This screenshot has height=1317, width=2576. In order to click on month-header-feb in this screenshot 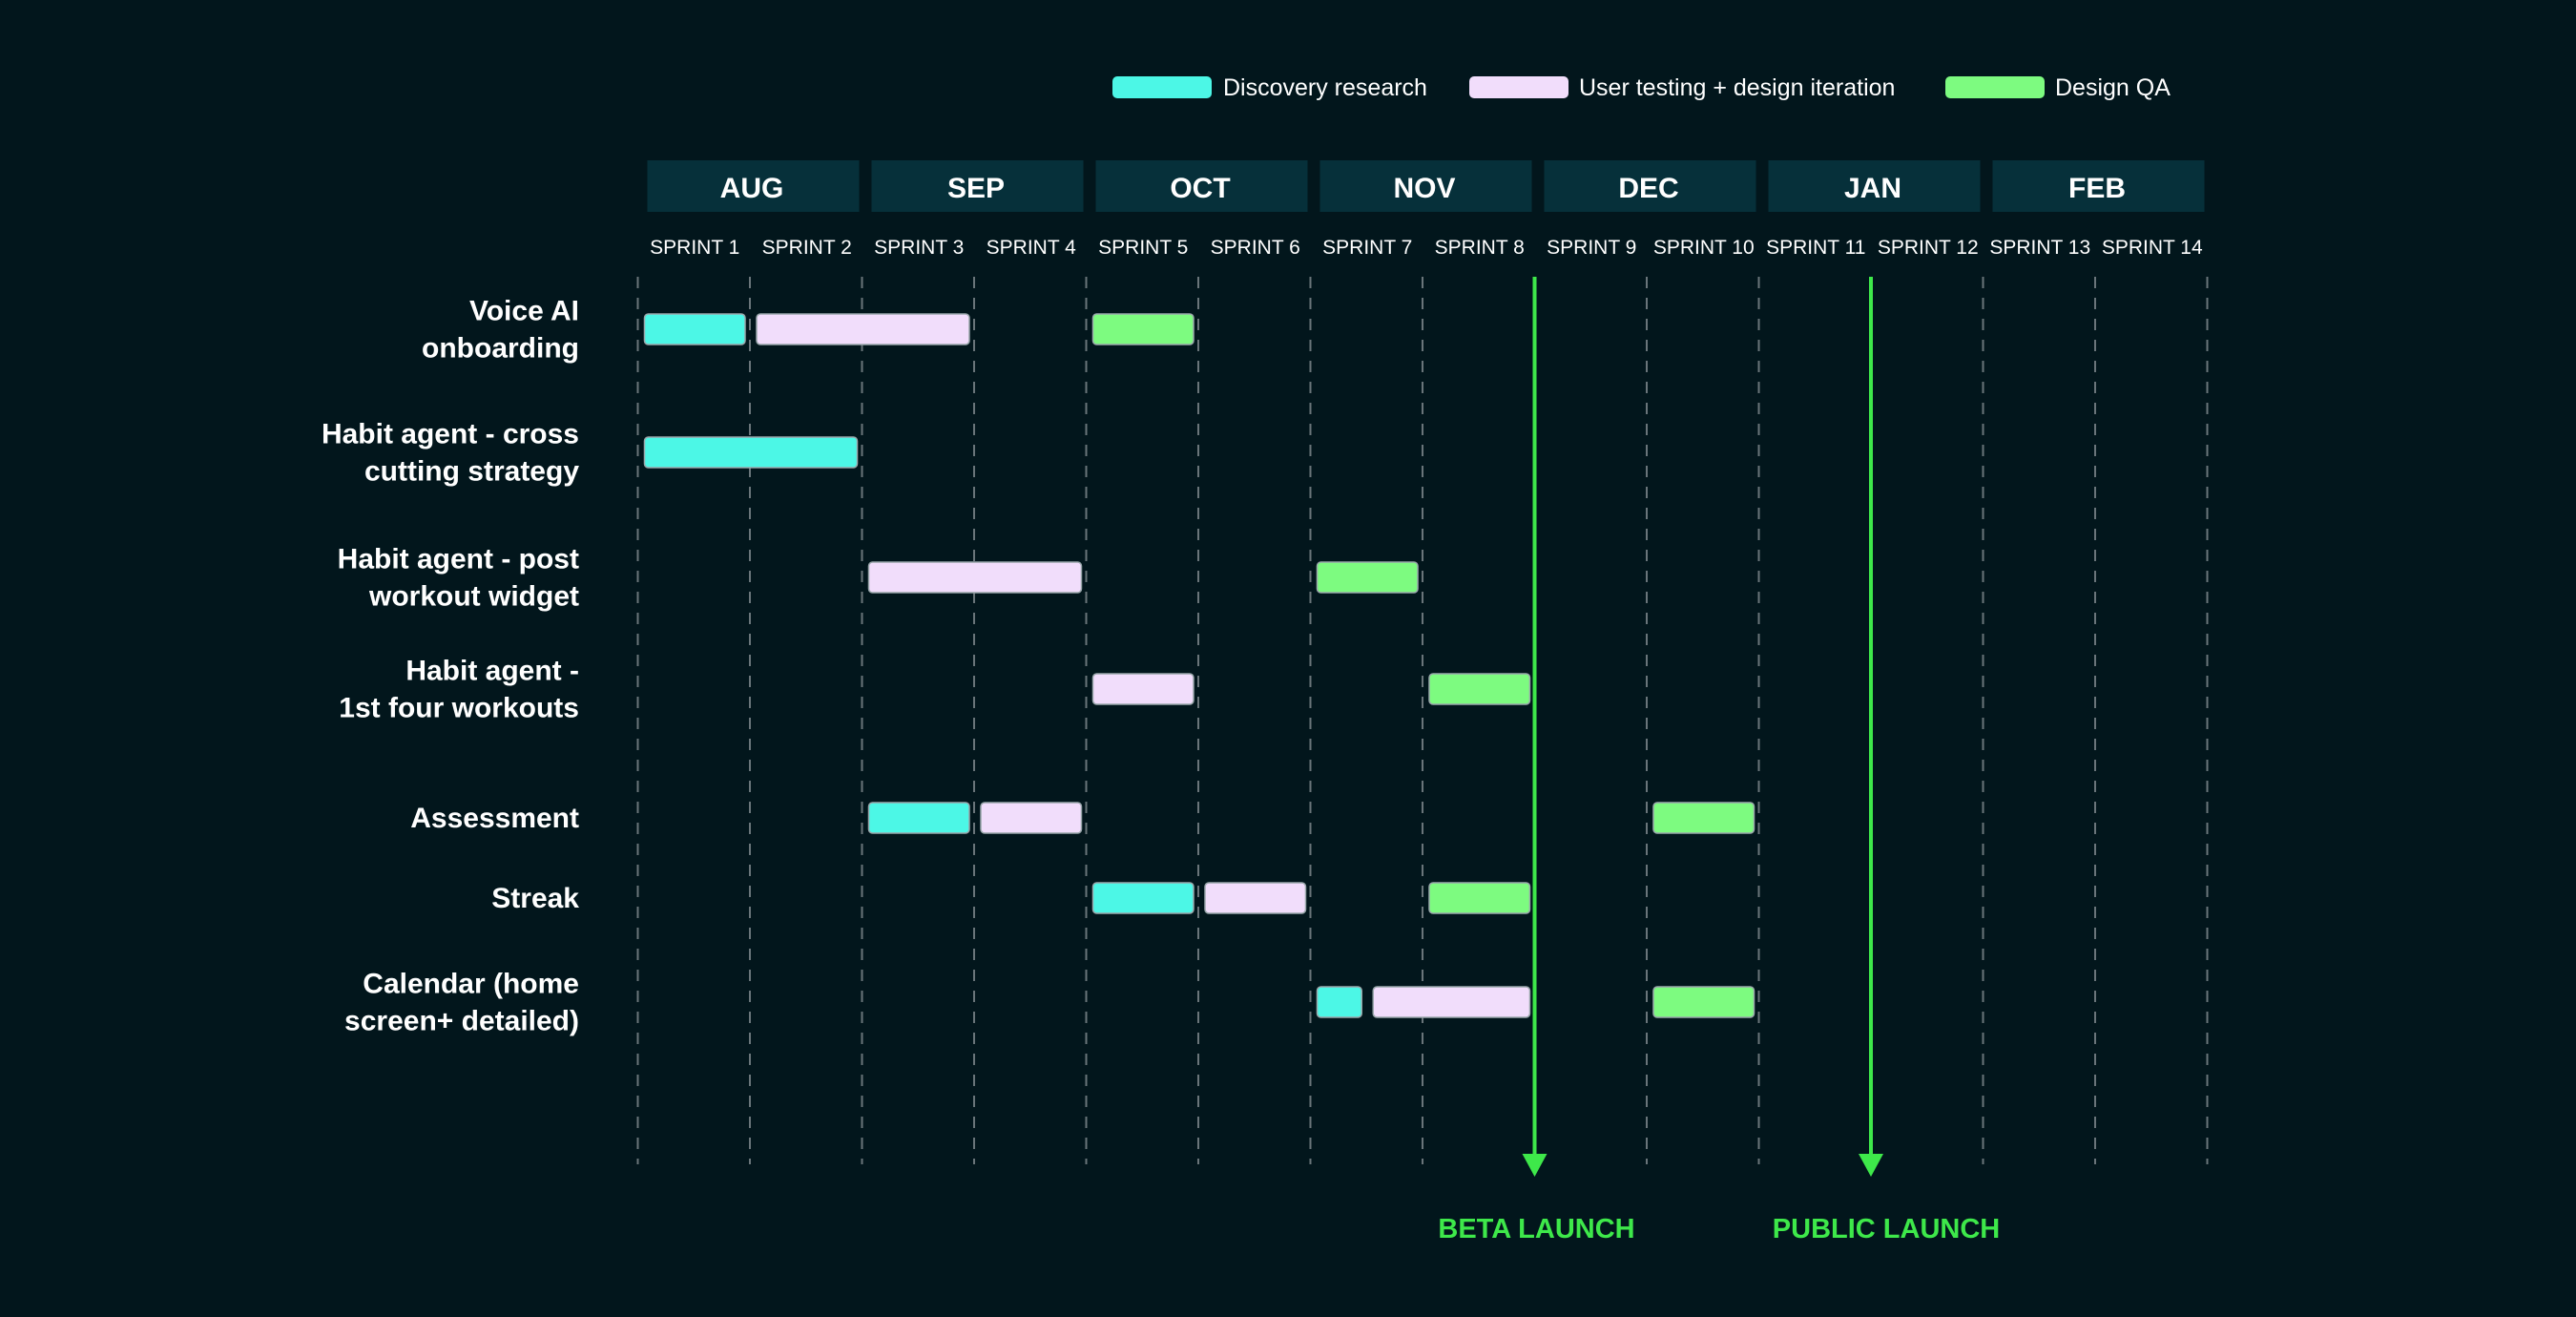, I will do `click(2098, 186)`.